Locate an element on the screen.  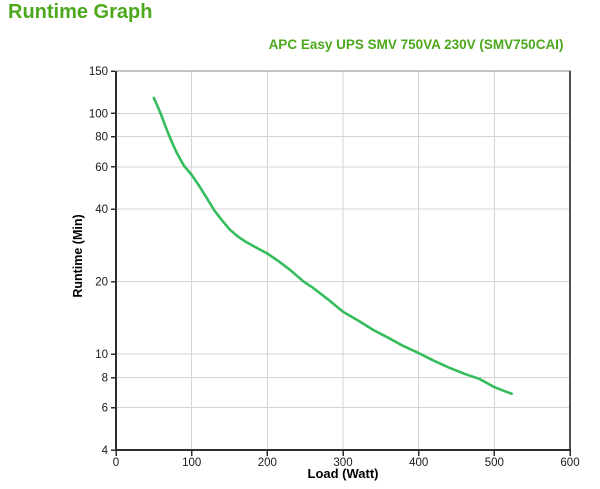
x-tick-label-600: 600 is located at coordinates (569, 463).